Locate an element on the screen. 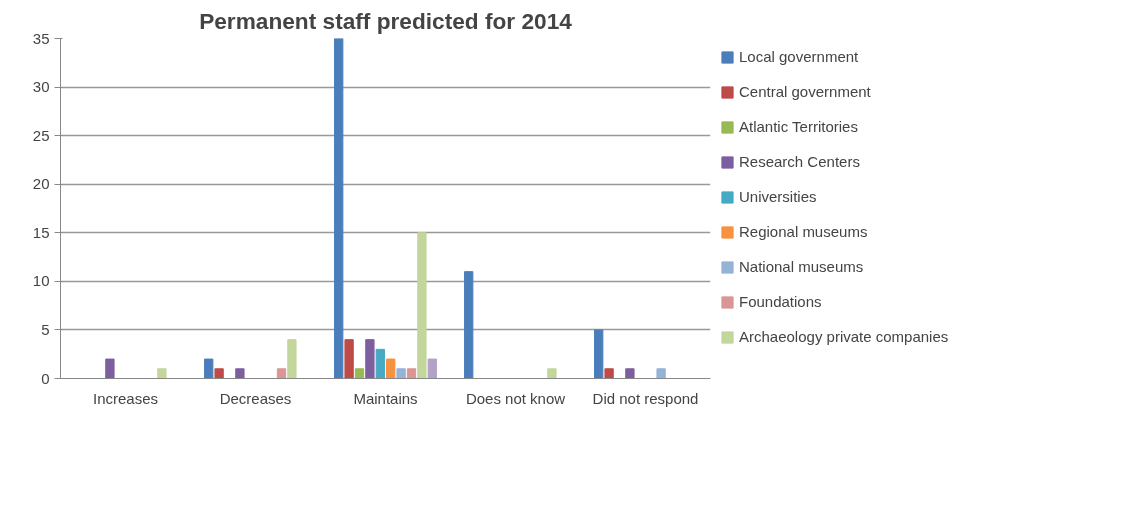  y-tick-label: 35 is located at coordinates (41, 38).